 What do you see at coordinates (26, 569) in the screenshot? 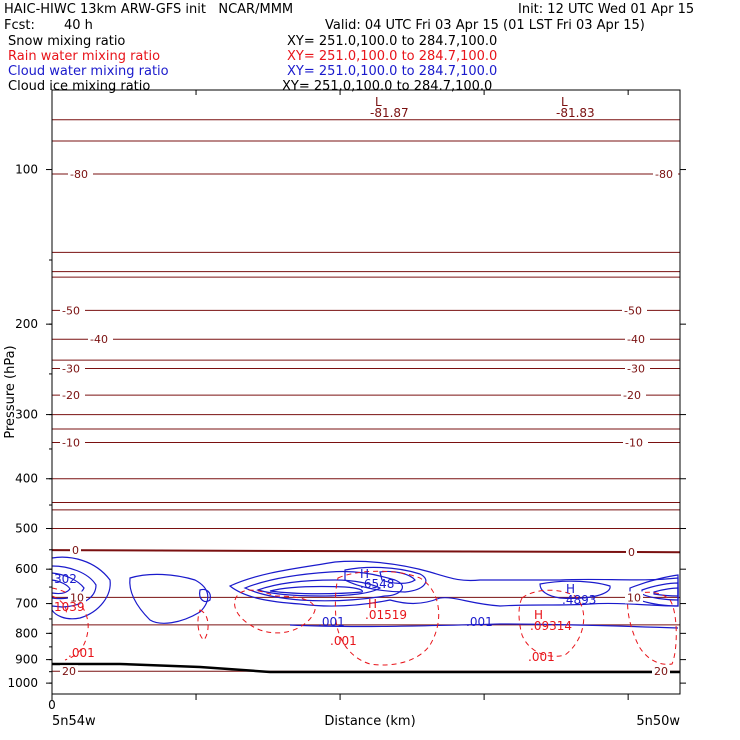
I see `y-tick-label: 600` at bounding box center [26, 569].